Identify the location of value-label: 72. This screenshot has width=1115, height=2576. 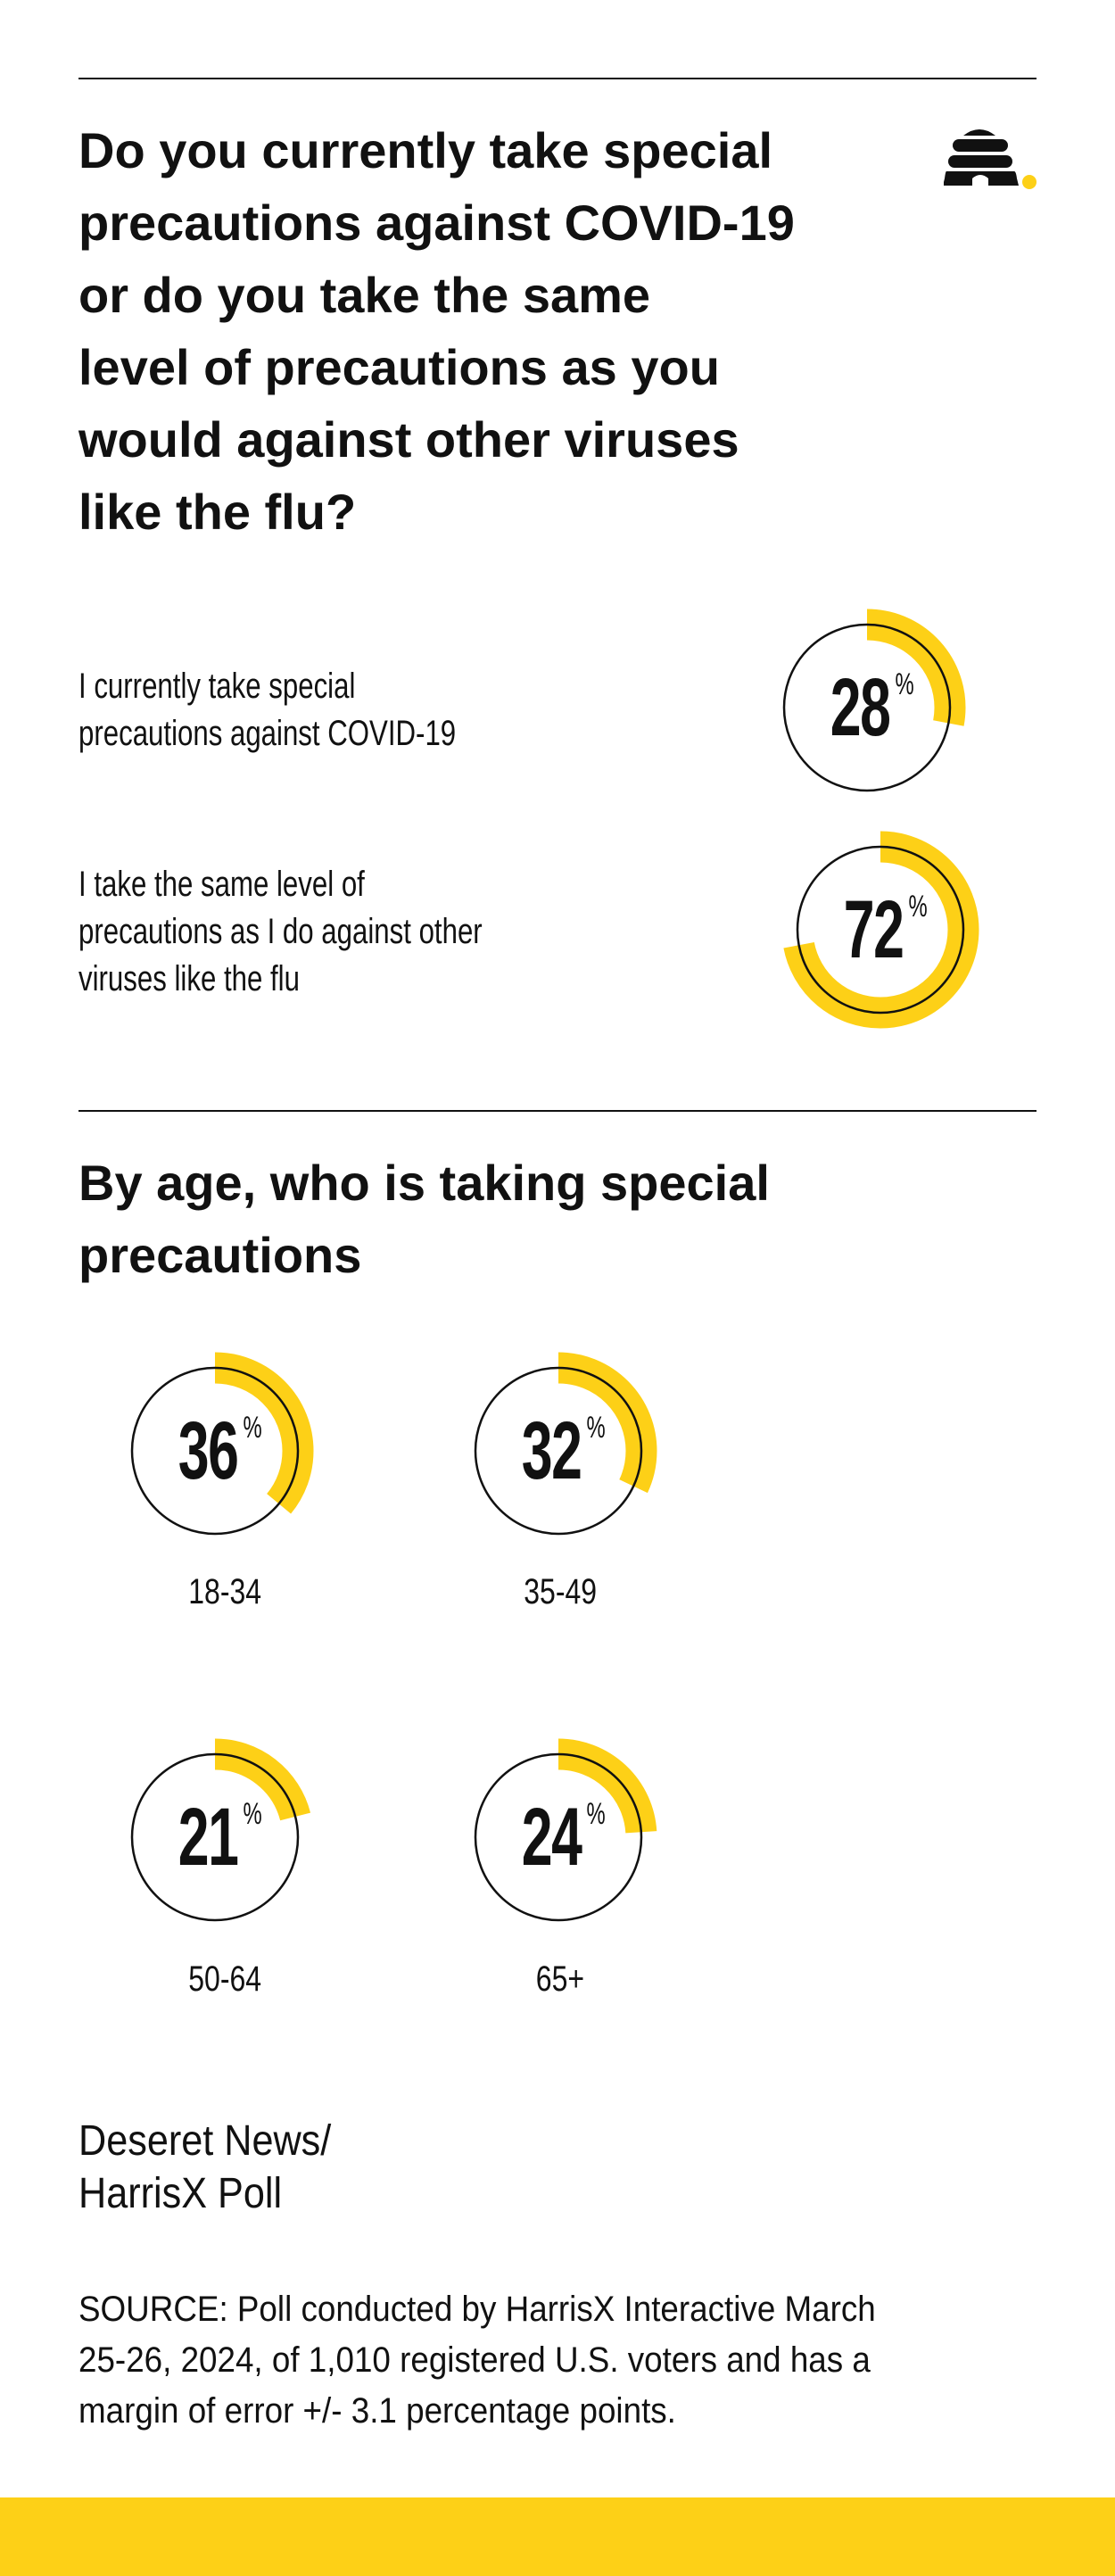
(873, 929).